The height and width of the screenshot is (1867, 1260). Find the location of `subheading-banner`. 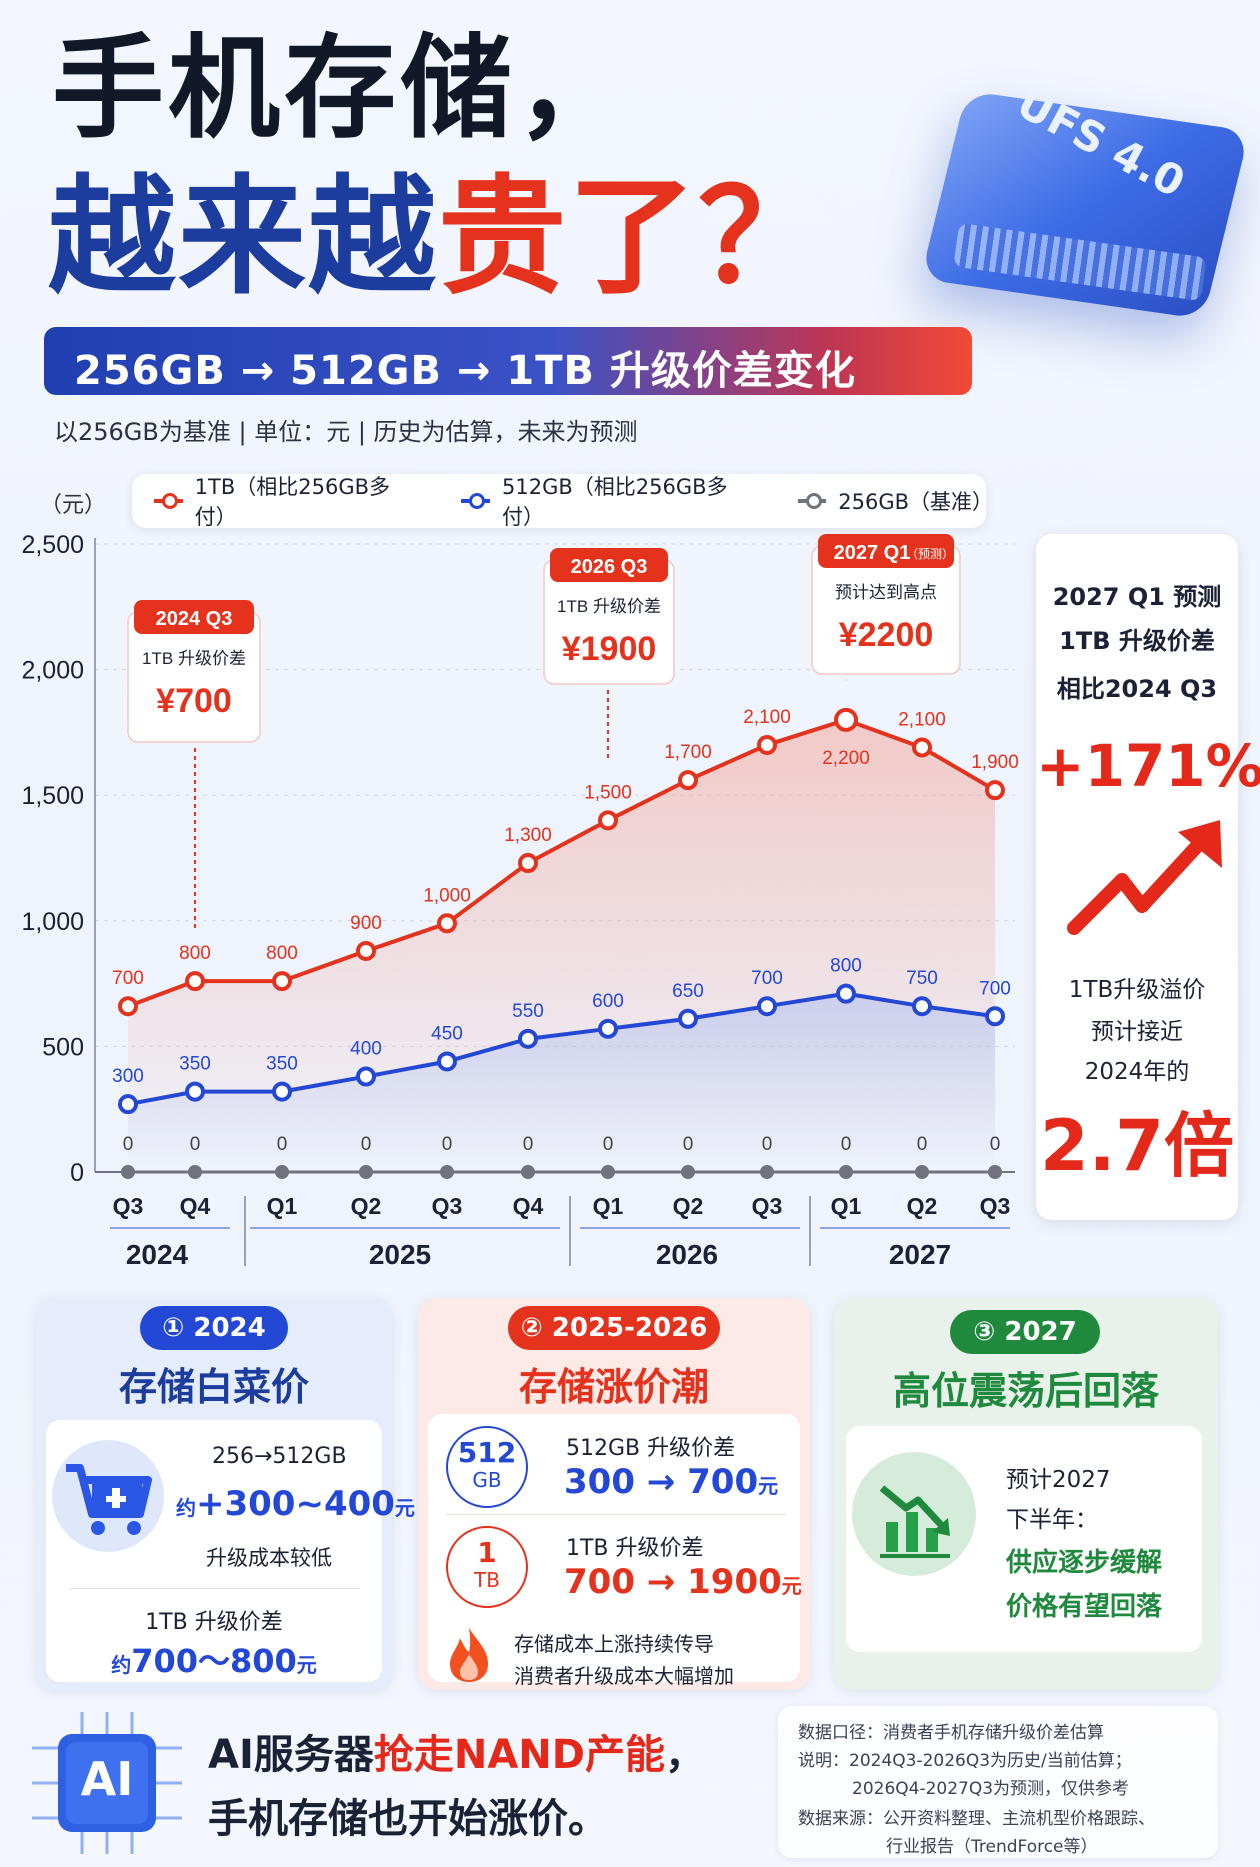

subheading-banner is located at coordinates (508, 361).